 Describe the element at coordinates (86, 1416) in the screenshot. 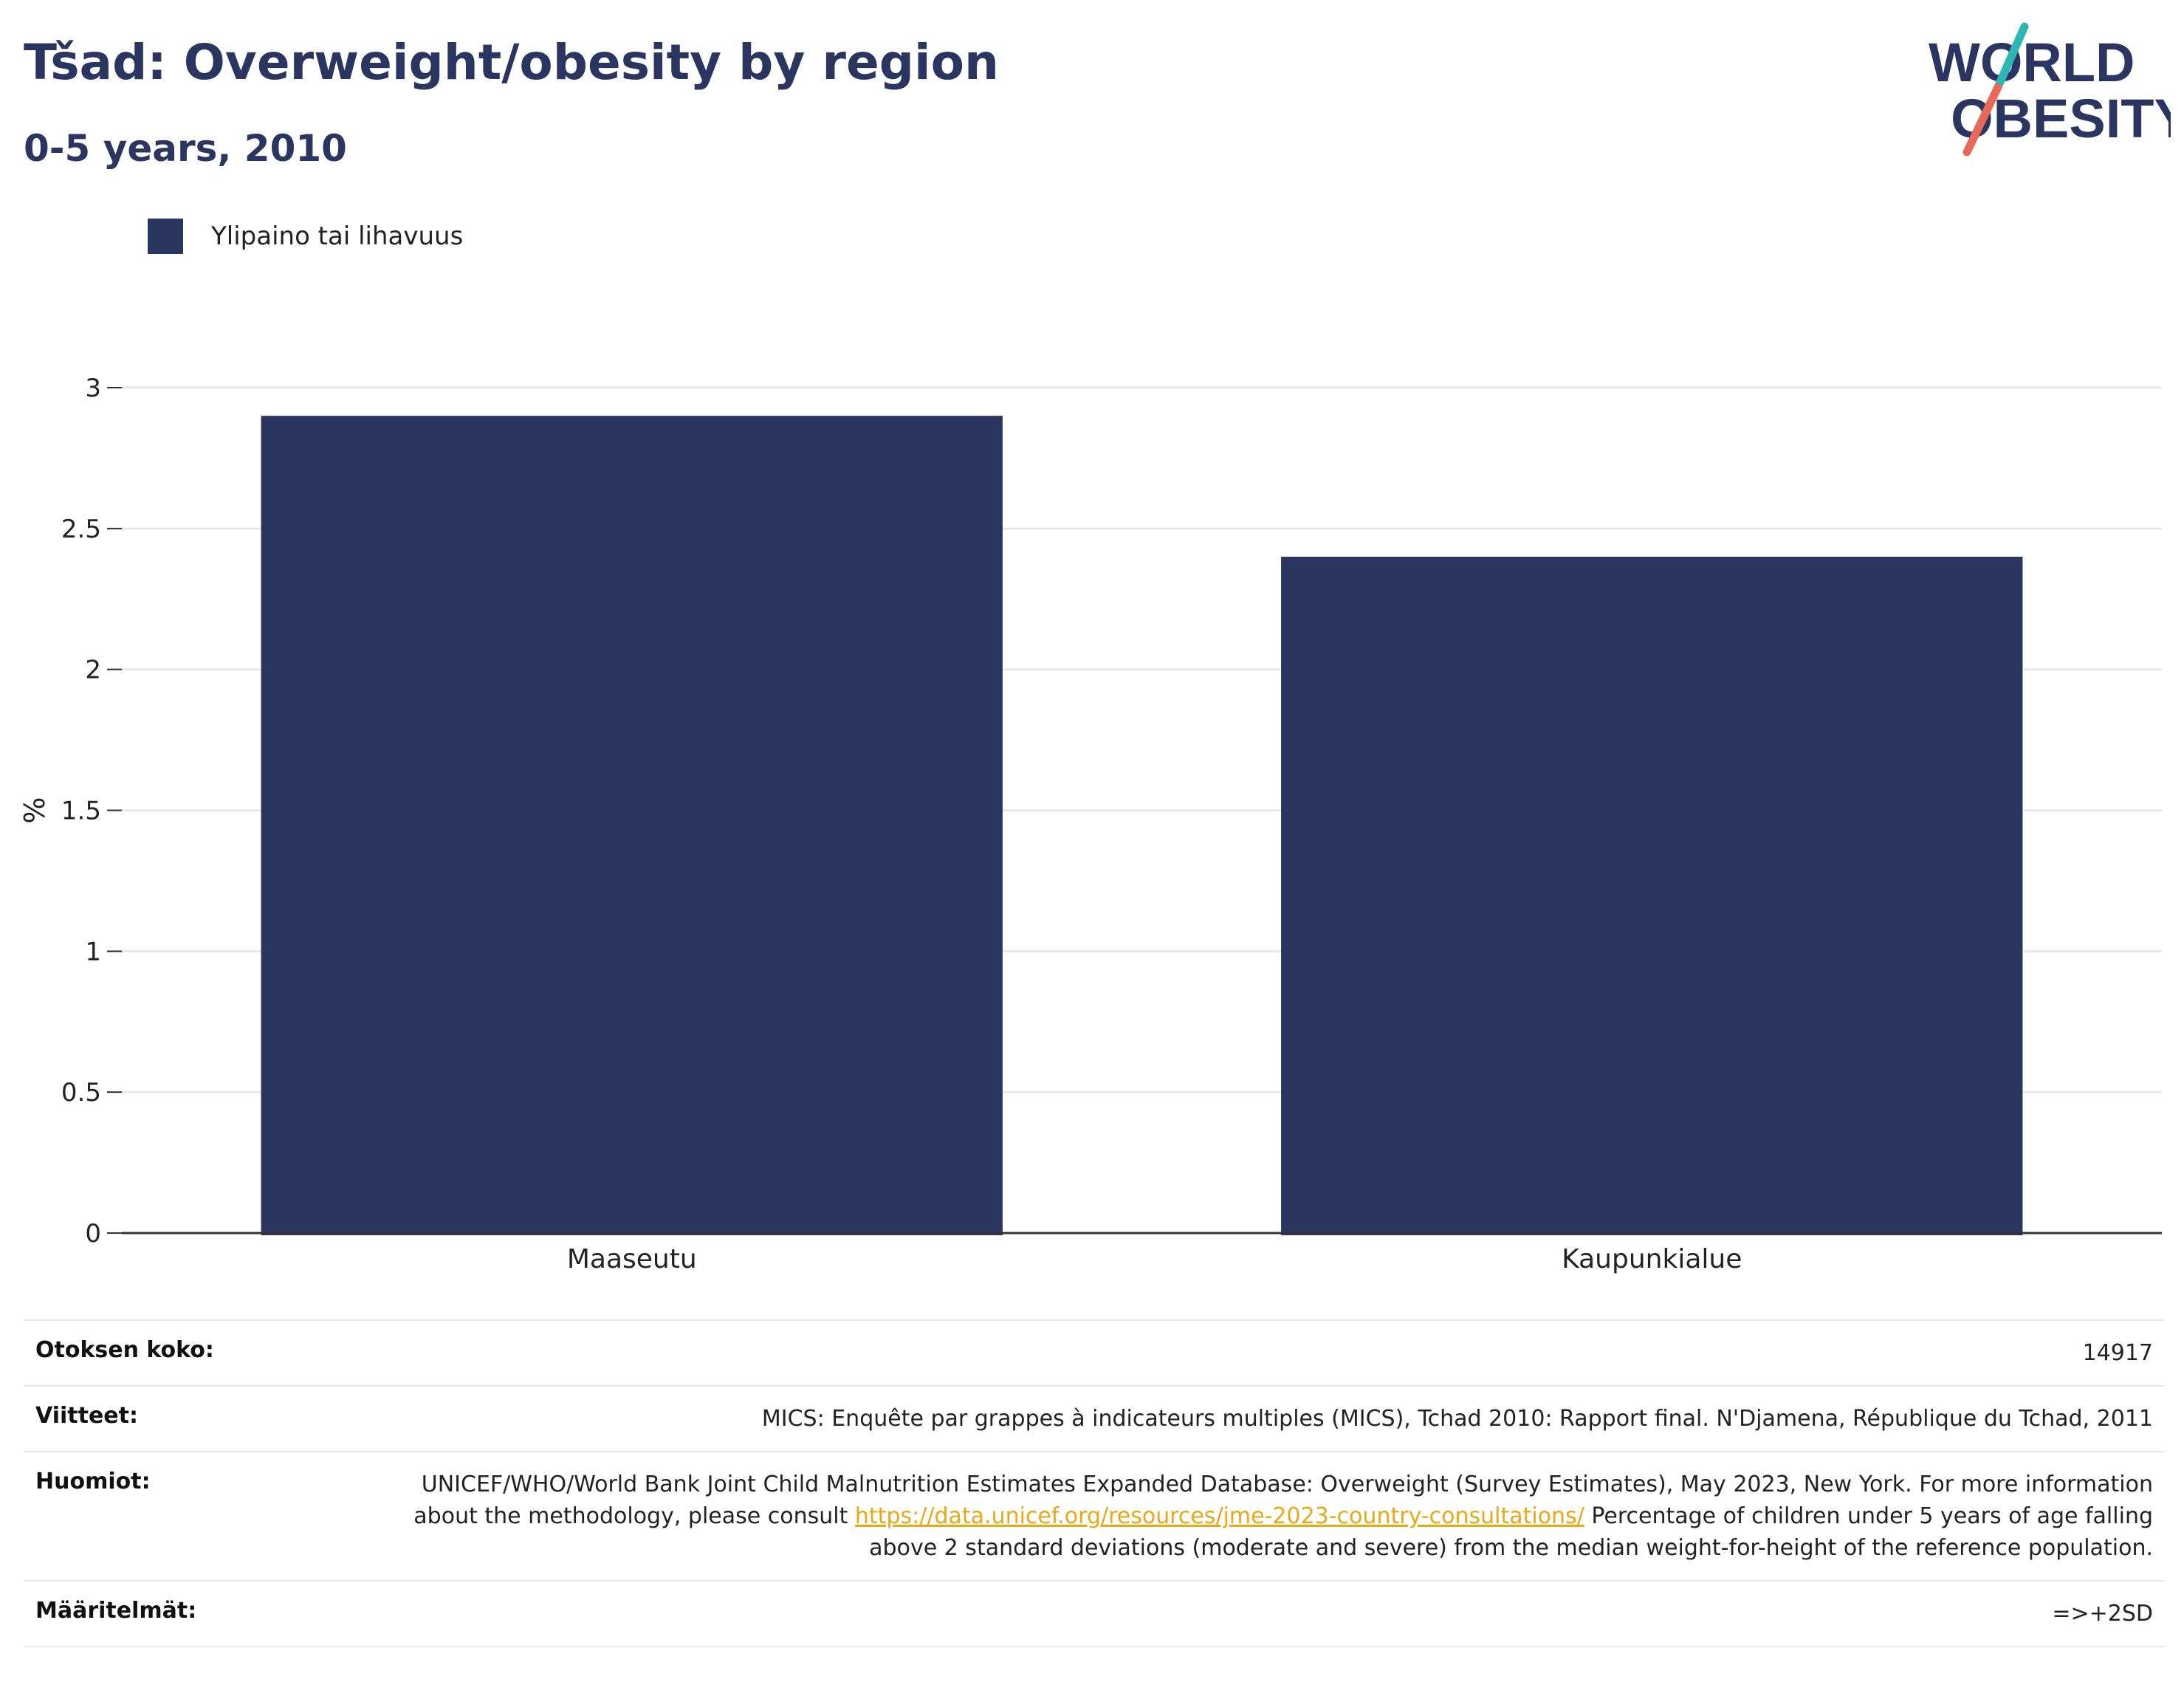

I see `references-label: Viitteet:` at that location.